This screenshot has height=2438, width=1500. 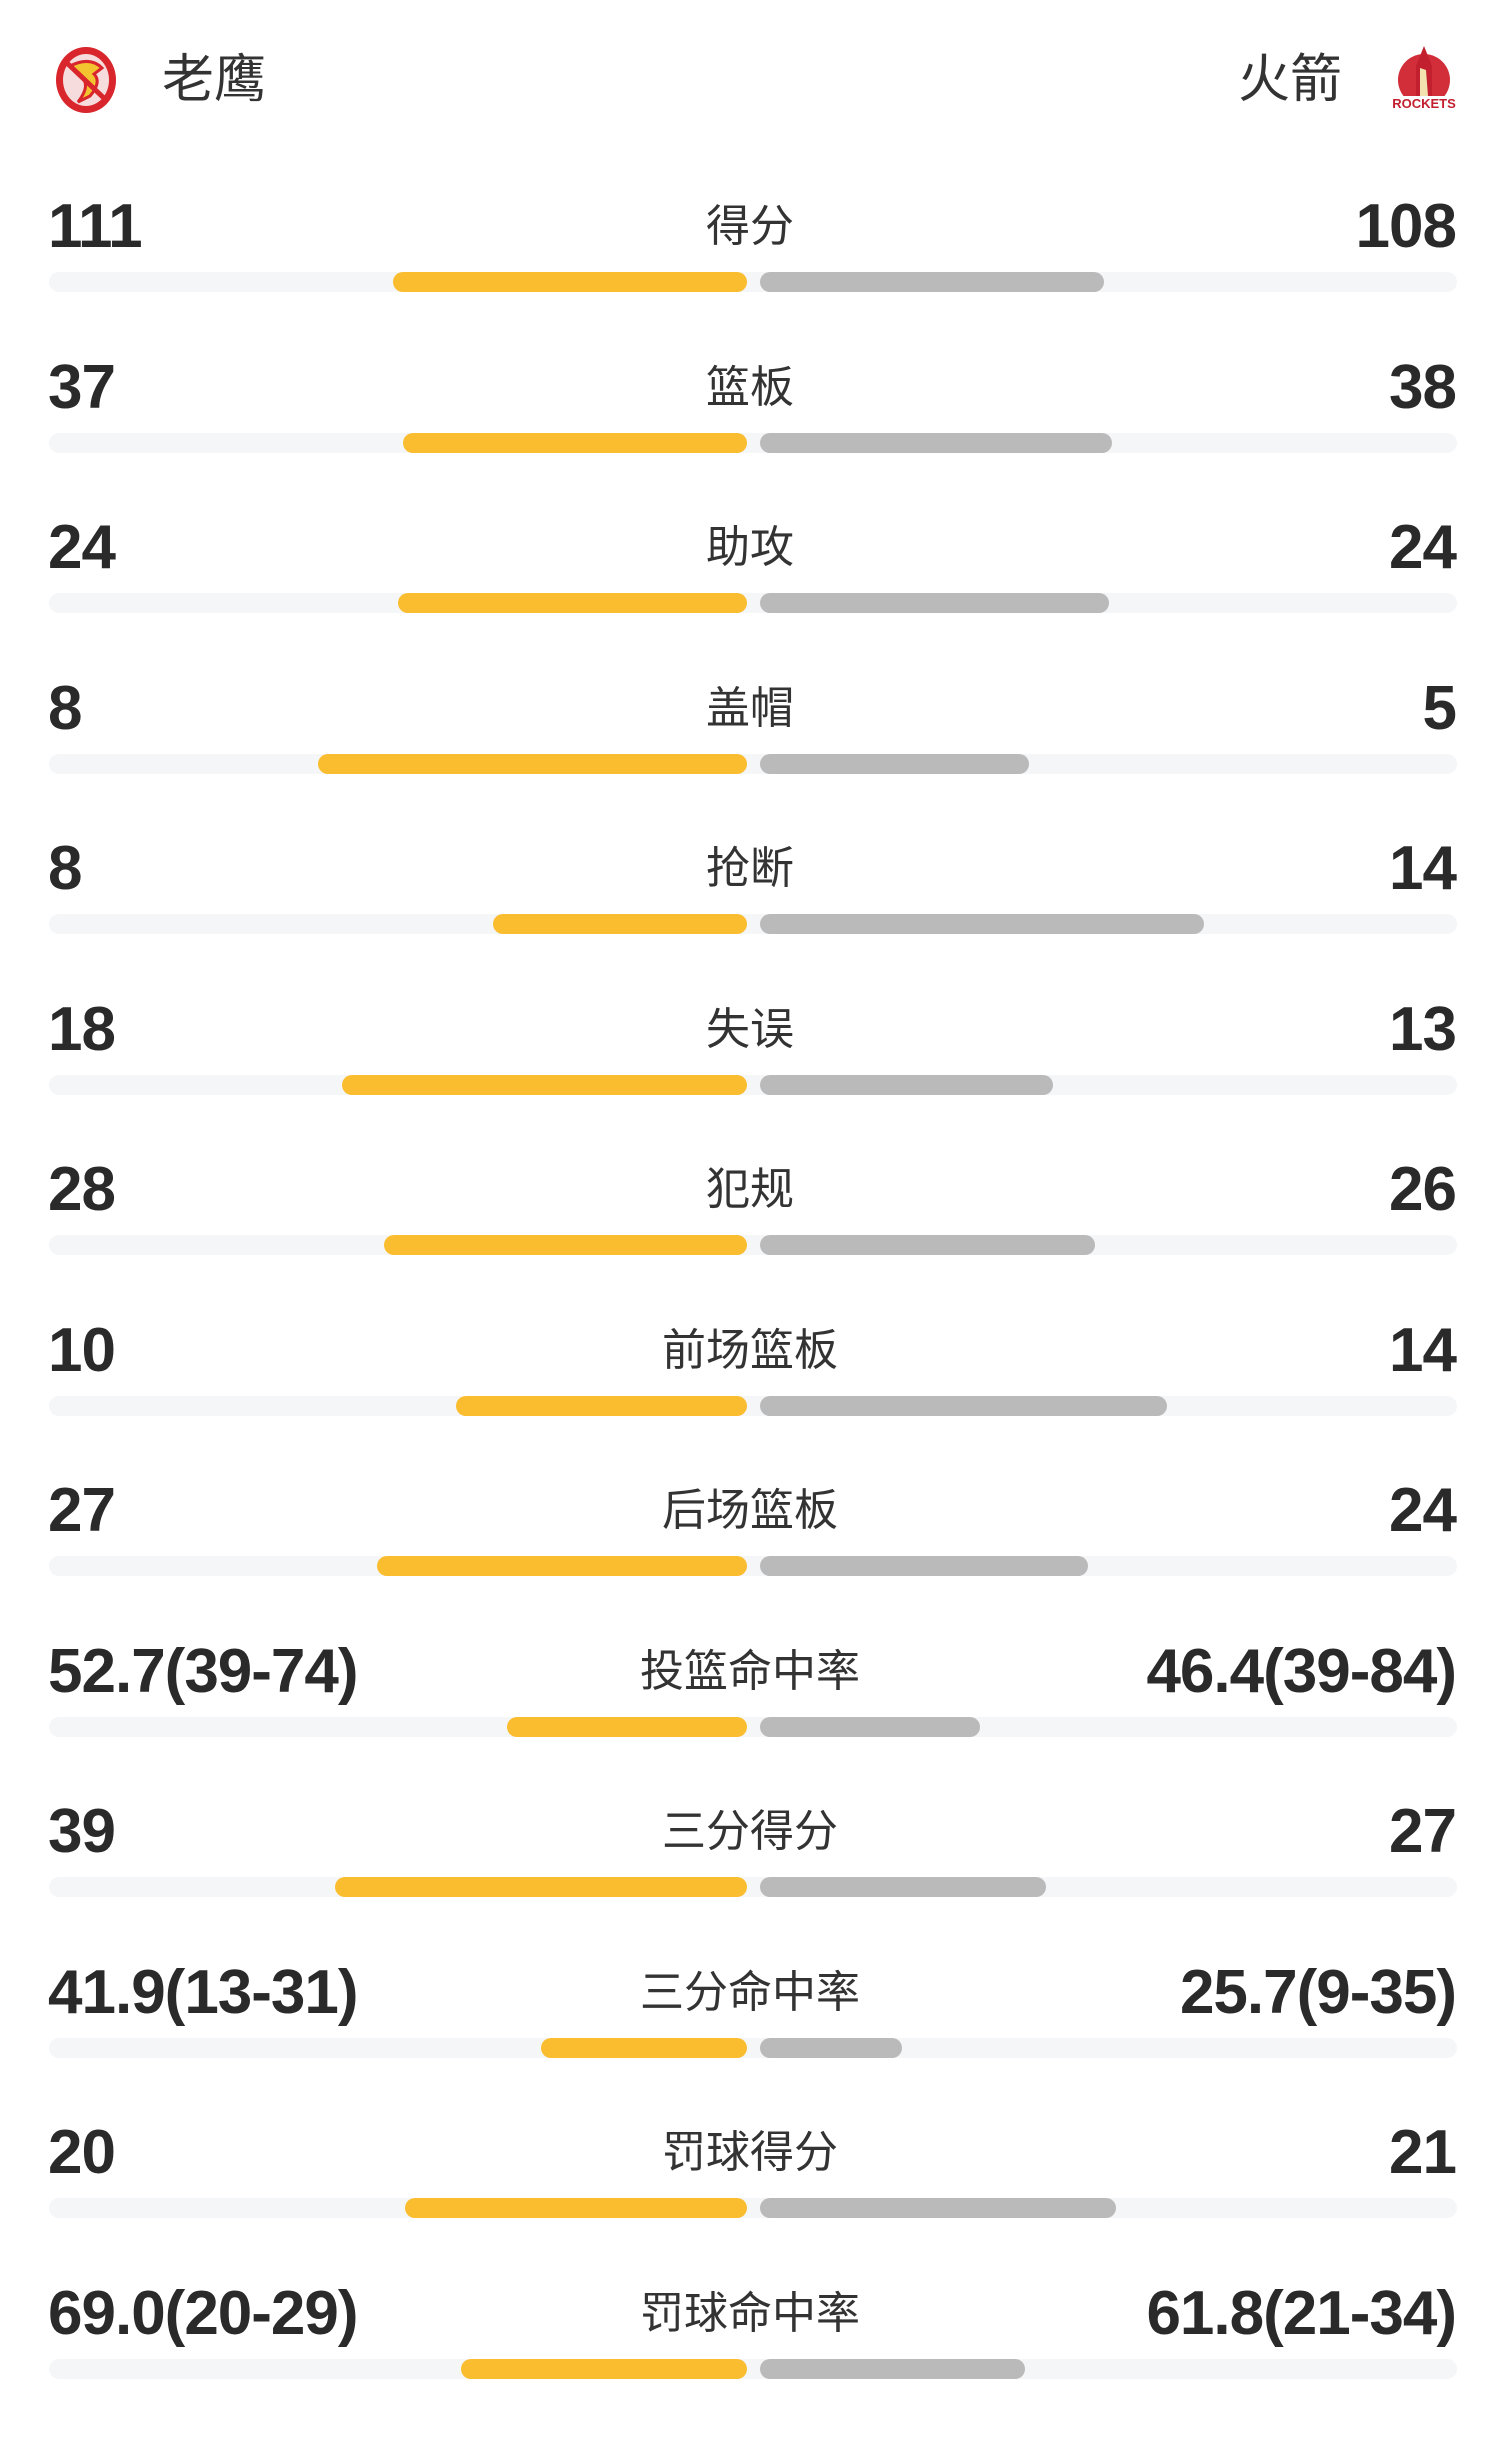 What do you see at coordinates (1423, 387) in the screenshot?
I see `away-value: 38` at bounding box center [1423, 387].